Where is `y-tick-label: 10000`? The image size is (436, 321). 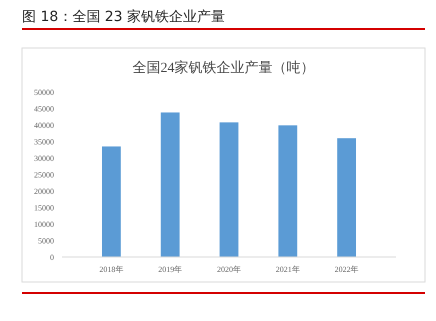 y-tick-label: 10000 is located at coordinates (44, 224).